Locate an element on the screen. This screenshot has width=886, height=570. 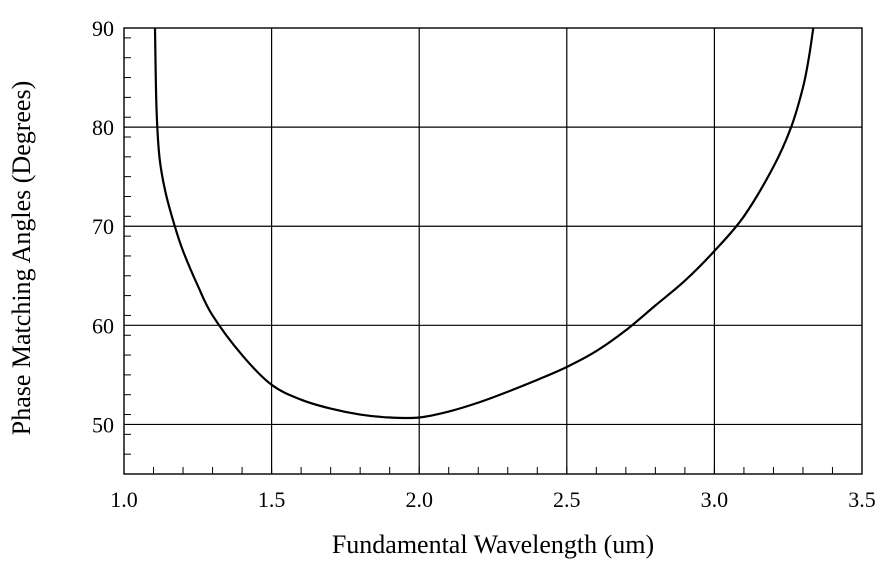
y-tick-label: 50 is located at coordinates (103, 424).